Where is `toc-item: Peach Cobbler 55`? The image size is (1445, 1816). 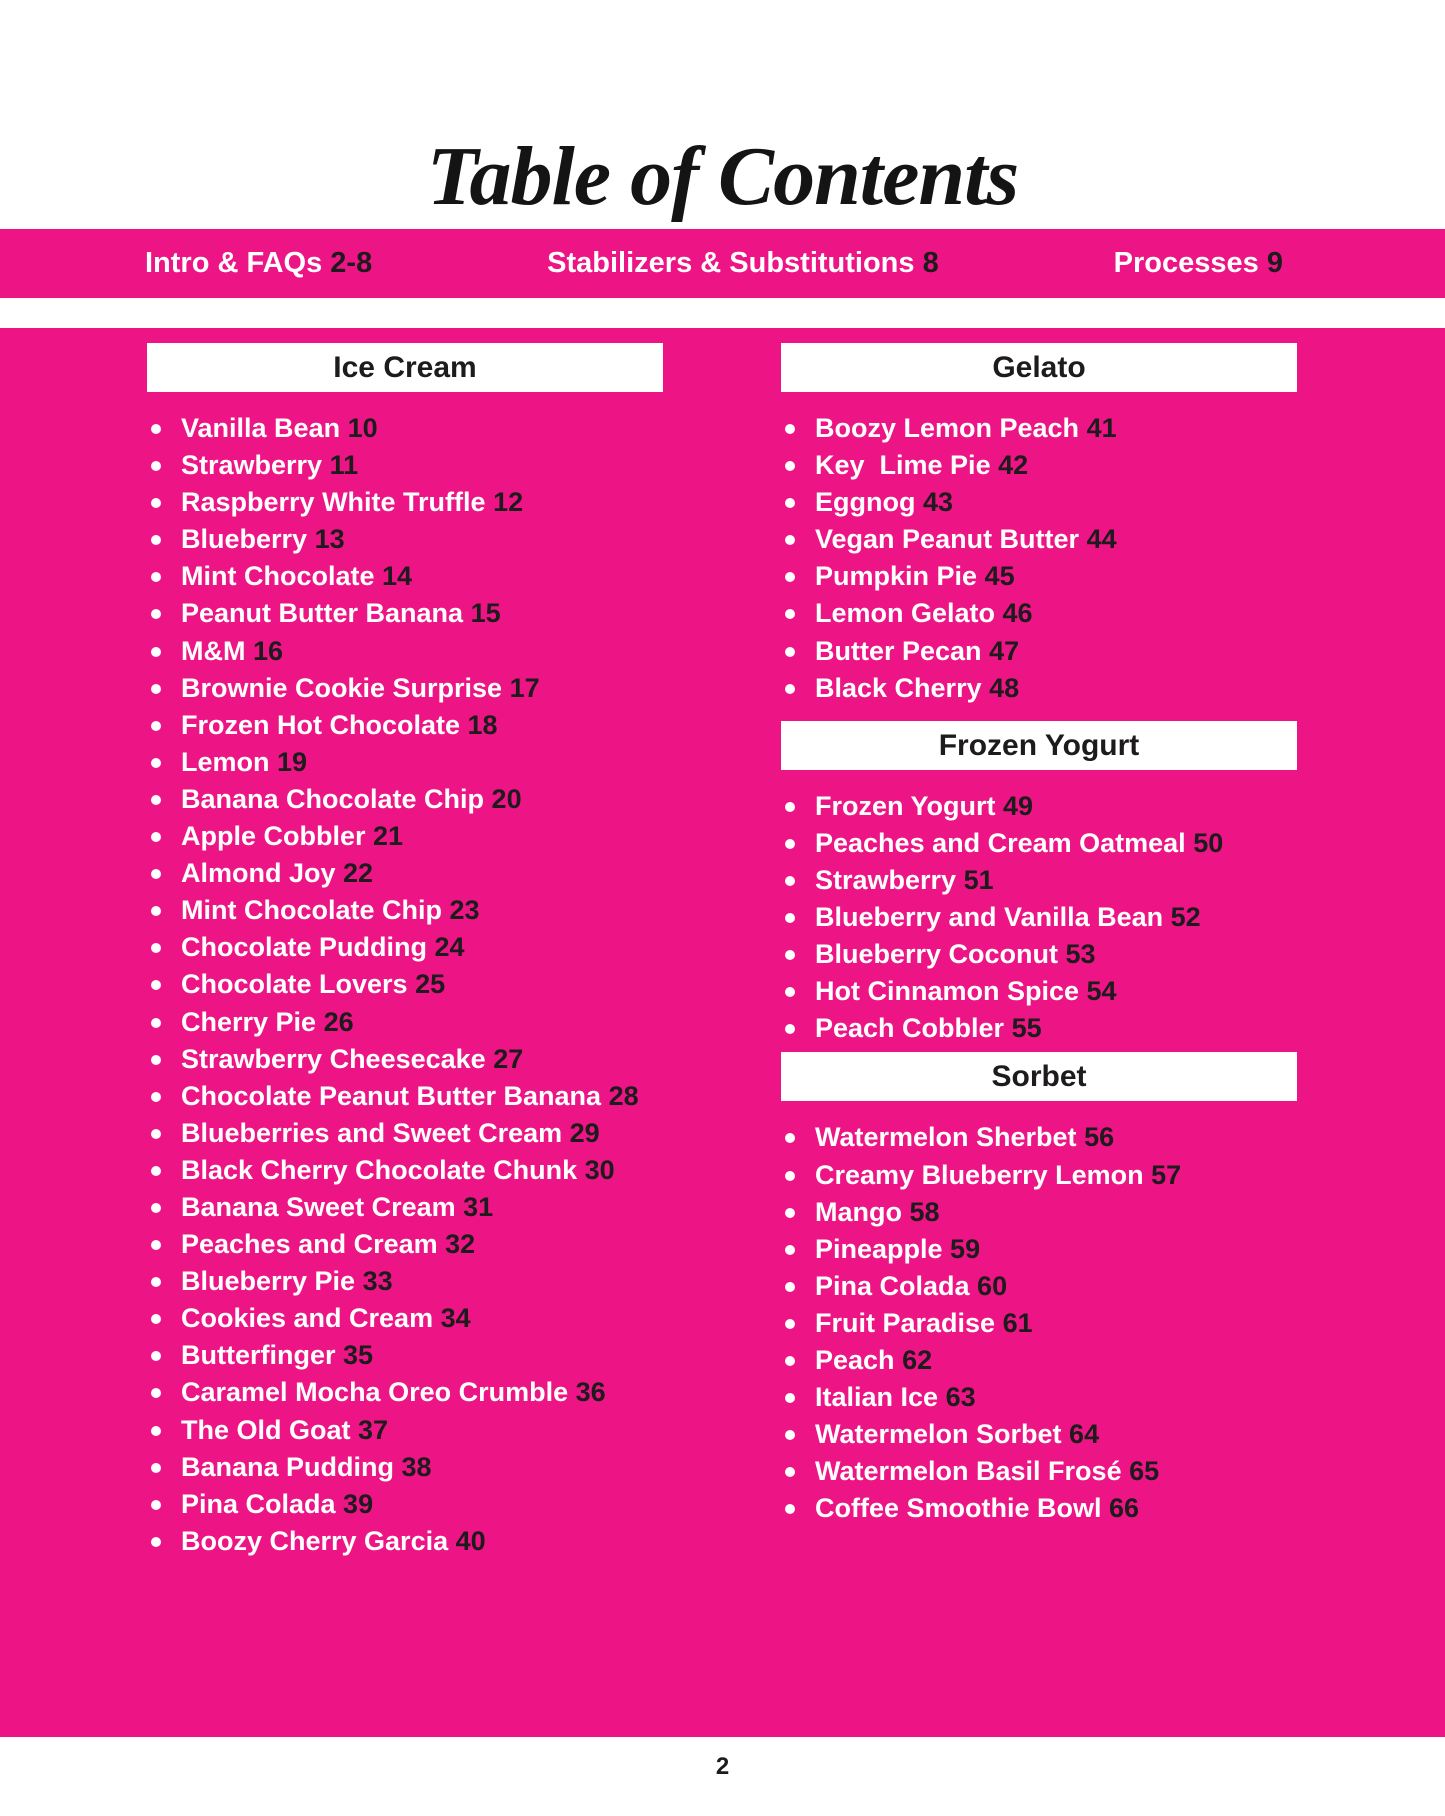
toc-item: Peach Cobbler 55 is located at coordinates (1039, 1028).